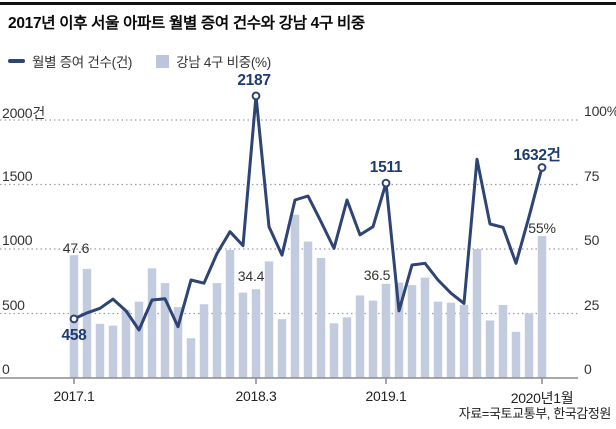 The height and width of the screenshot is (429, 616). I want to click on right-axis-tick-label: 25, so click(592, 304).